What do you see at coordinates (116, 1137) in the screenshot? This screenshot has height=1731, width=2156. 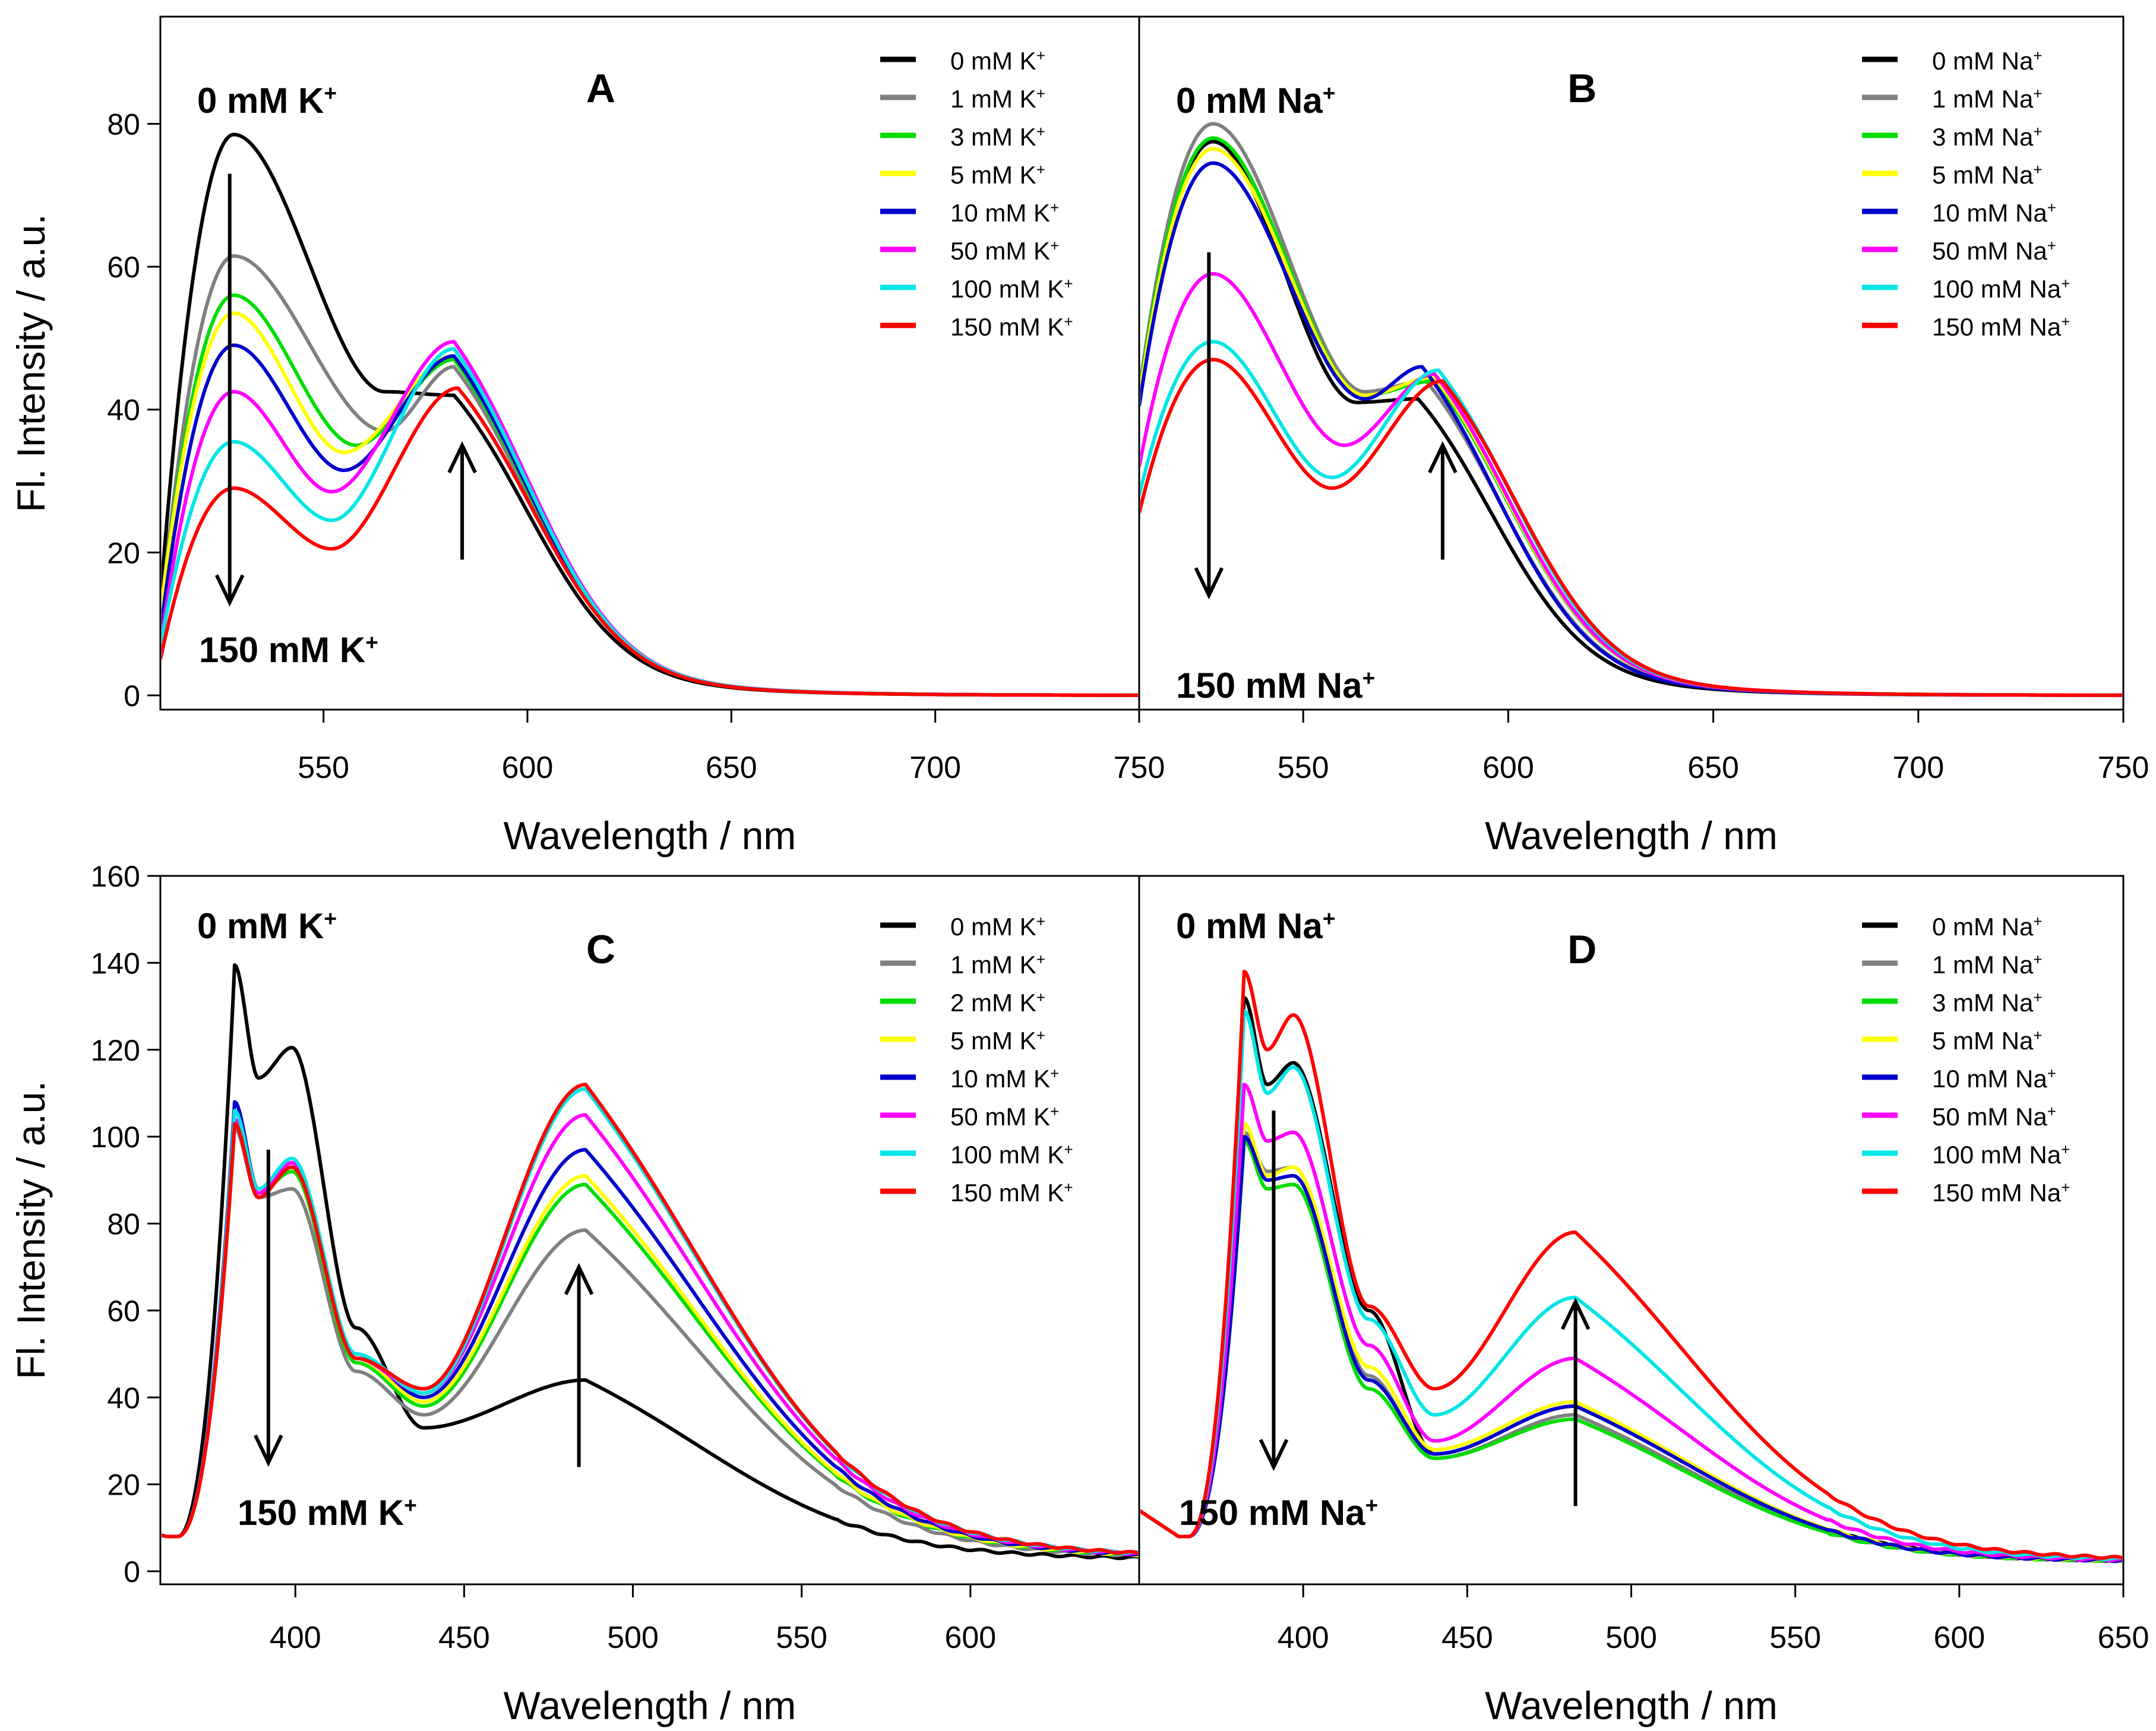 I see `y-tick-label: 100` at bounding box center [116, 1137].